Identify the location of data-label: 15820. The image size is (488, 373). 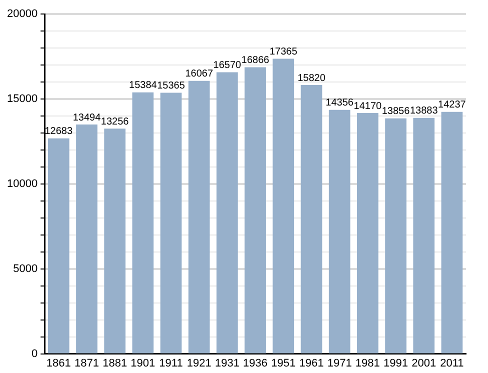
(312, 78).